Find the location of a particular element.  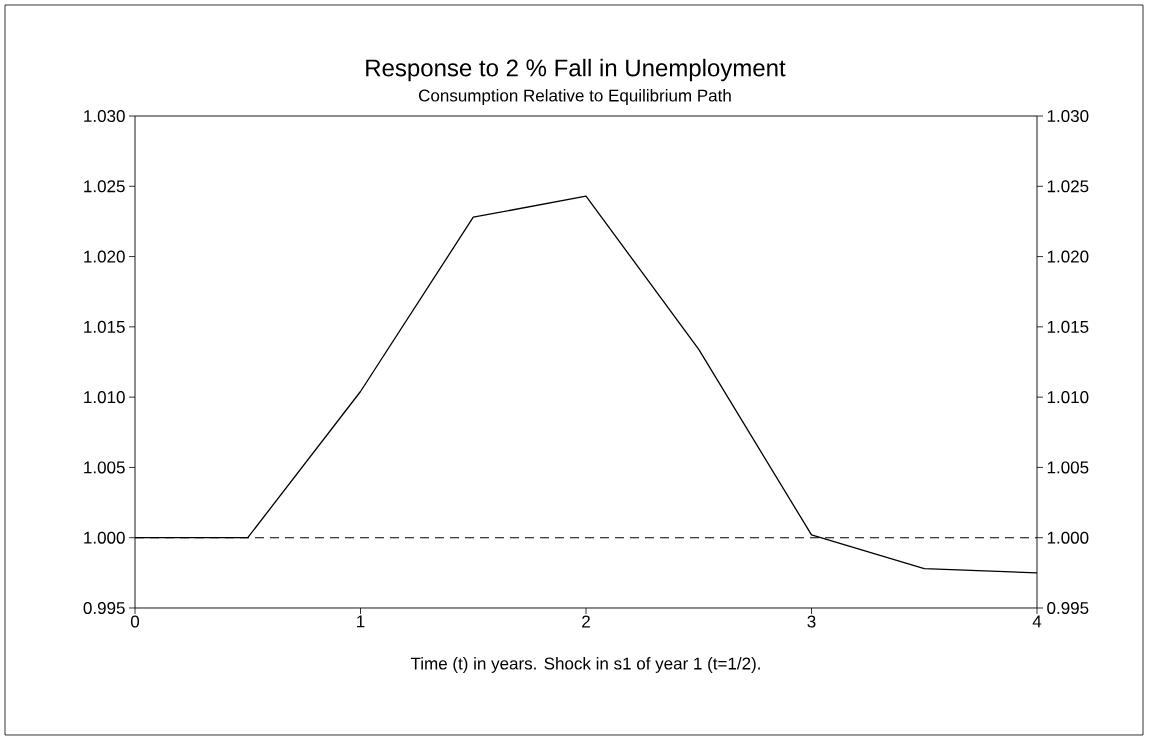

y-tick-label: 1.020 is located at coordinates (104, 256).